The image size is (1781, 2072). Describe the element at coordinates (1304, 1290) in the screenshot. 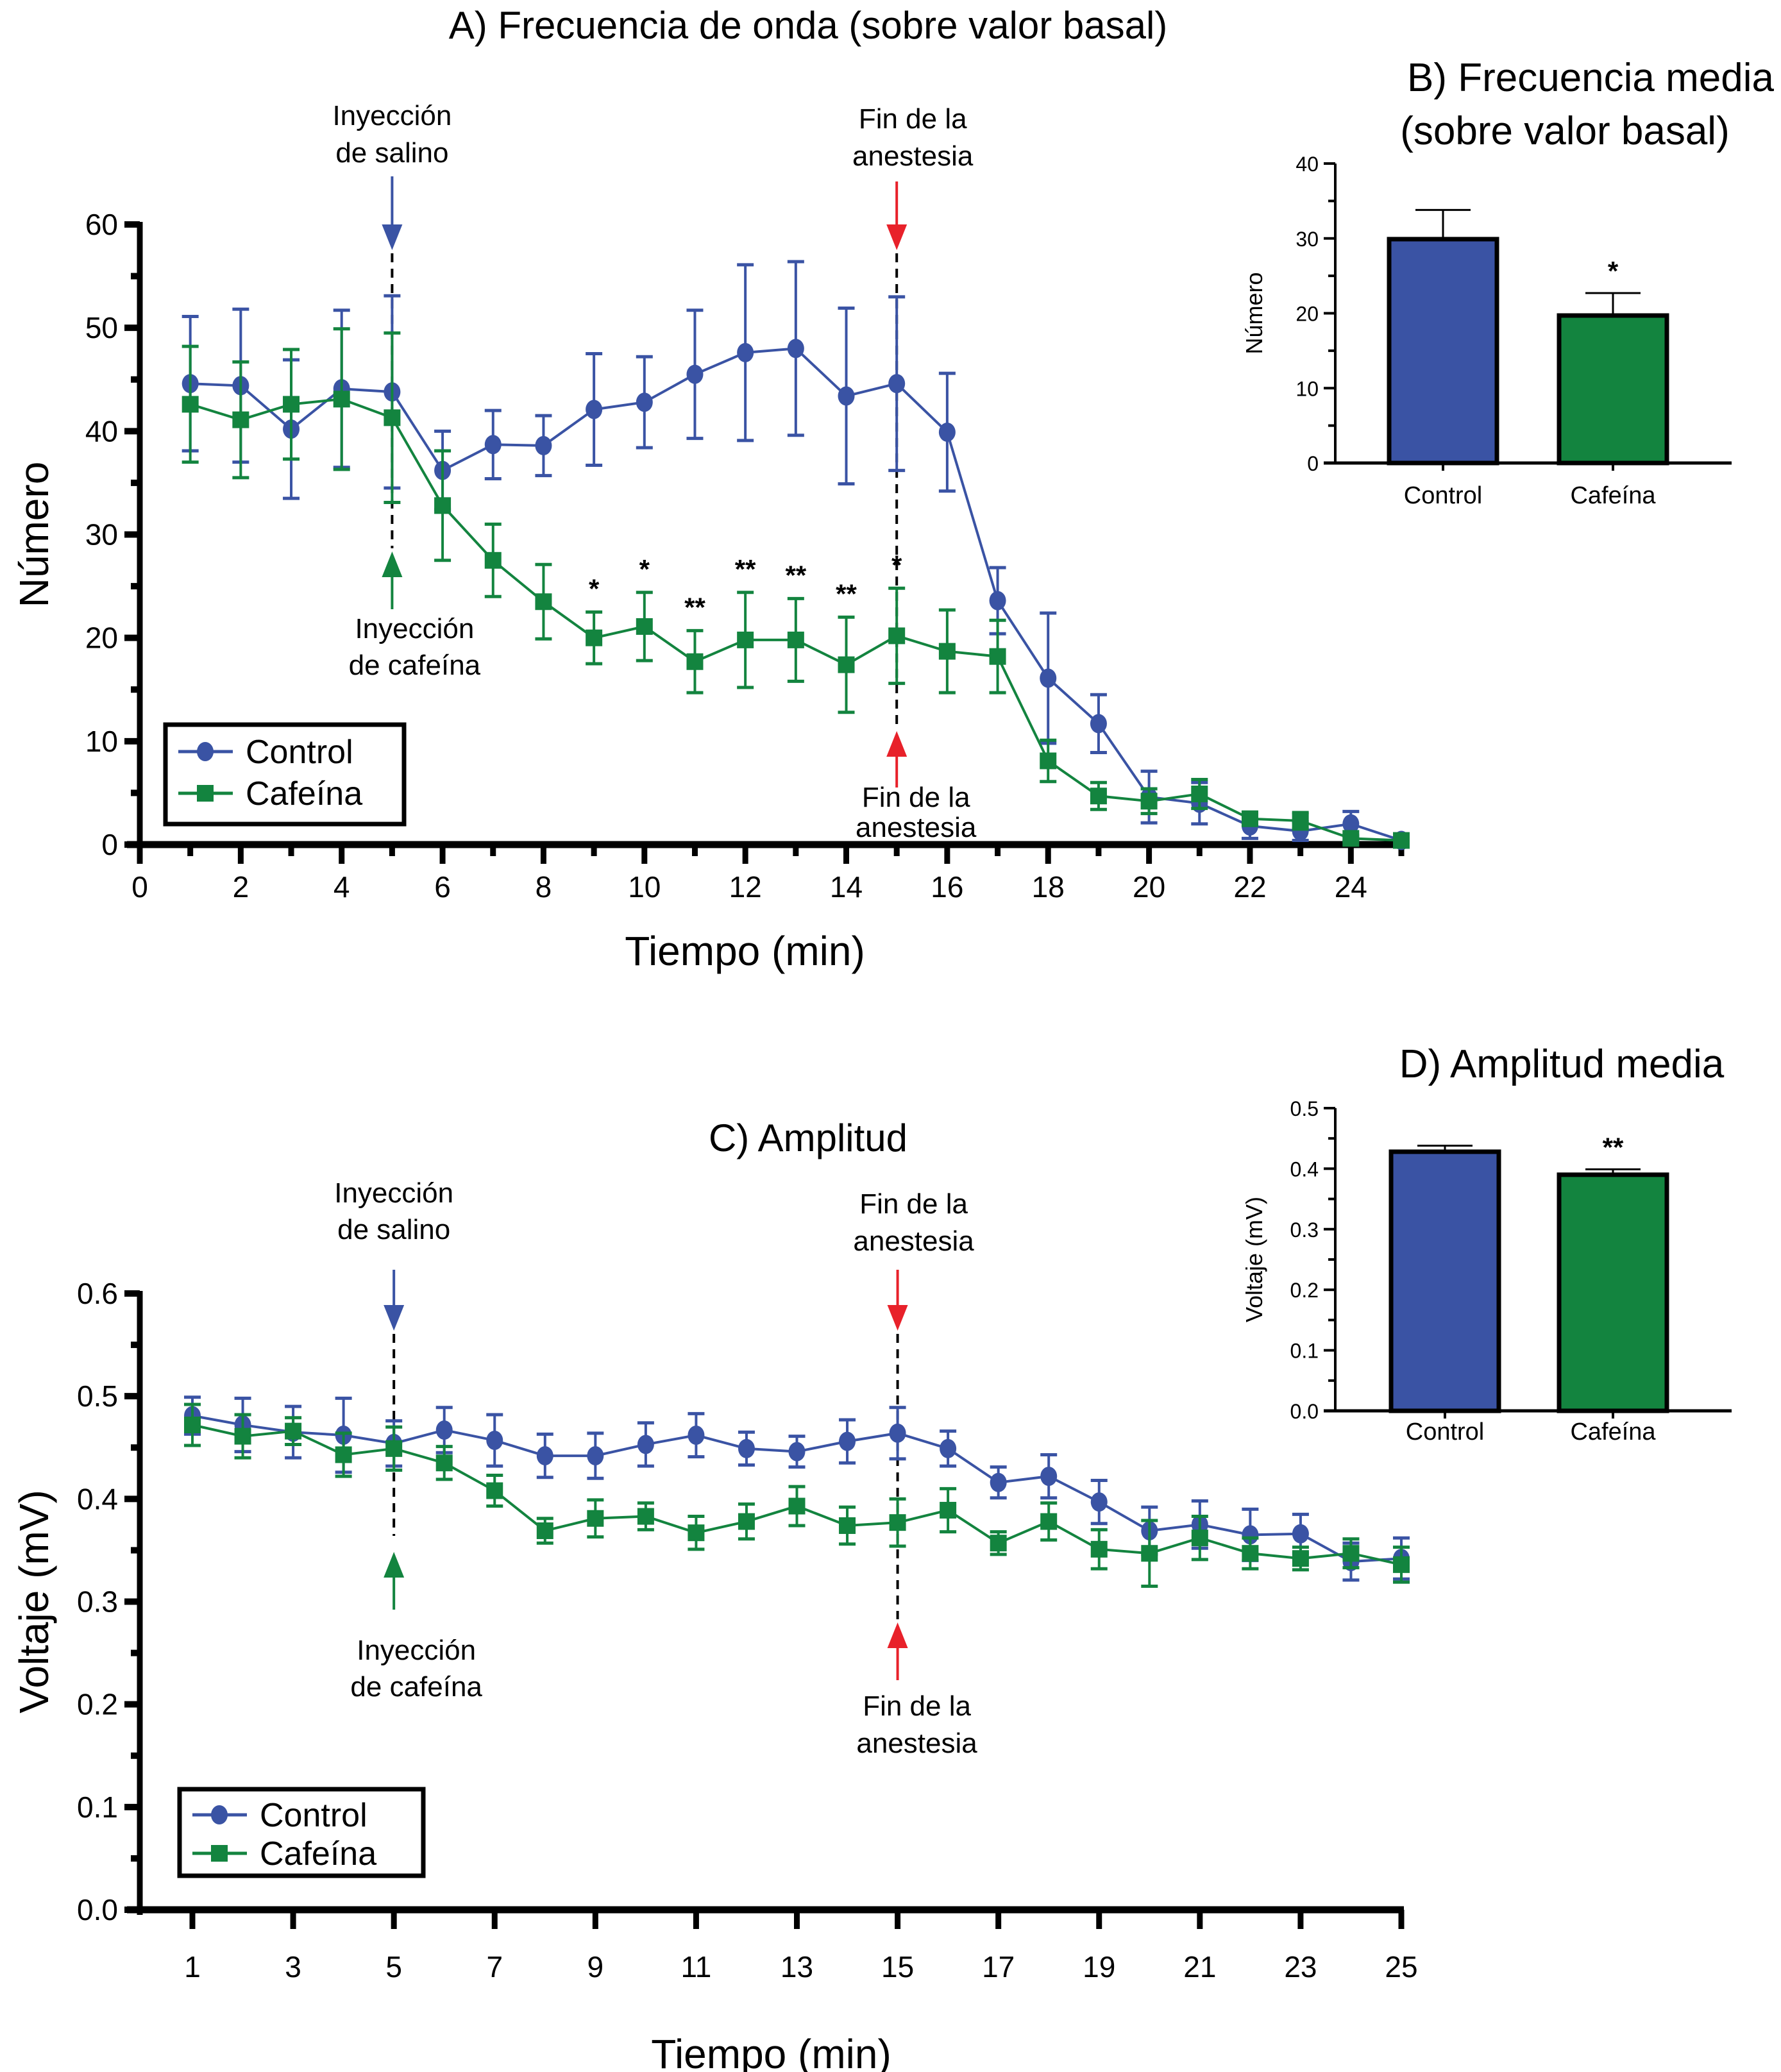

I see `y-tick-label: 0.2` at that location.